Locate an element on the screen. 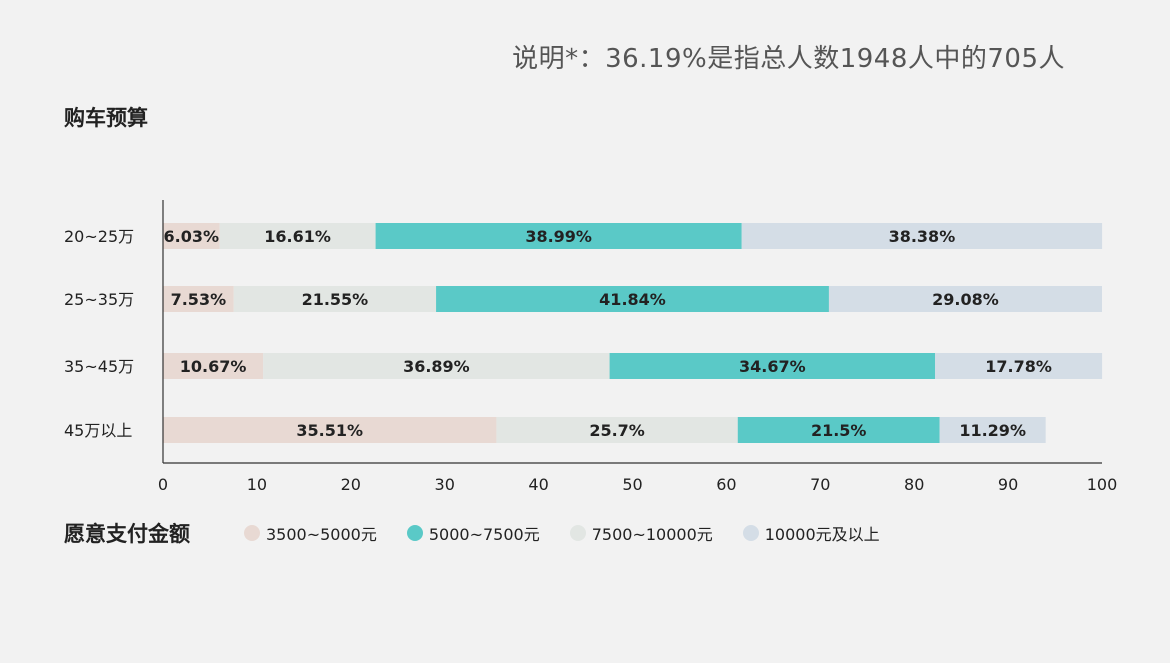 Image resolution: width=1170 pixels, height=663 pixels. data-label: 25.7% is located at coordinates (617, 430).